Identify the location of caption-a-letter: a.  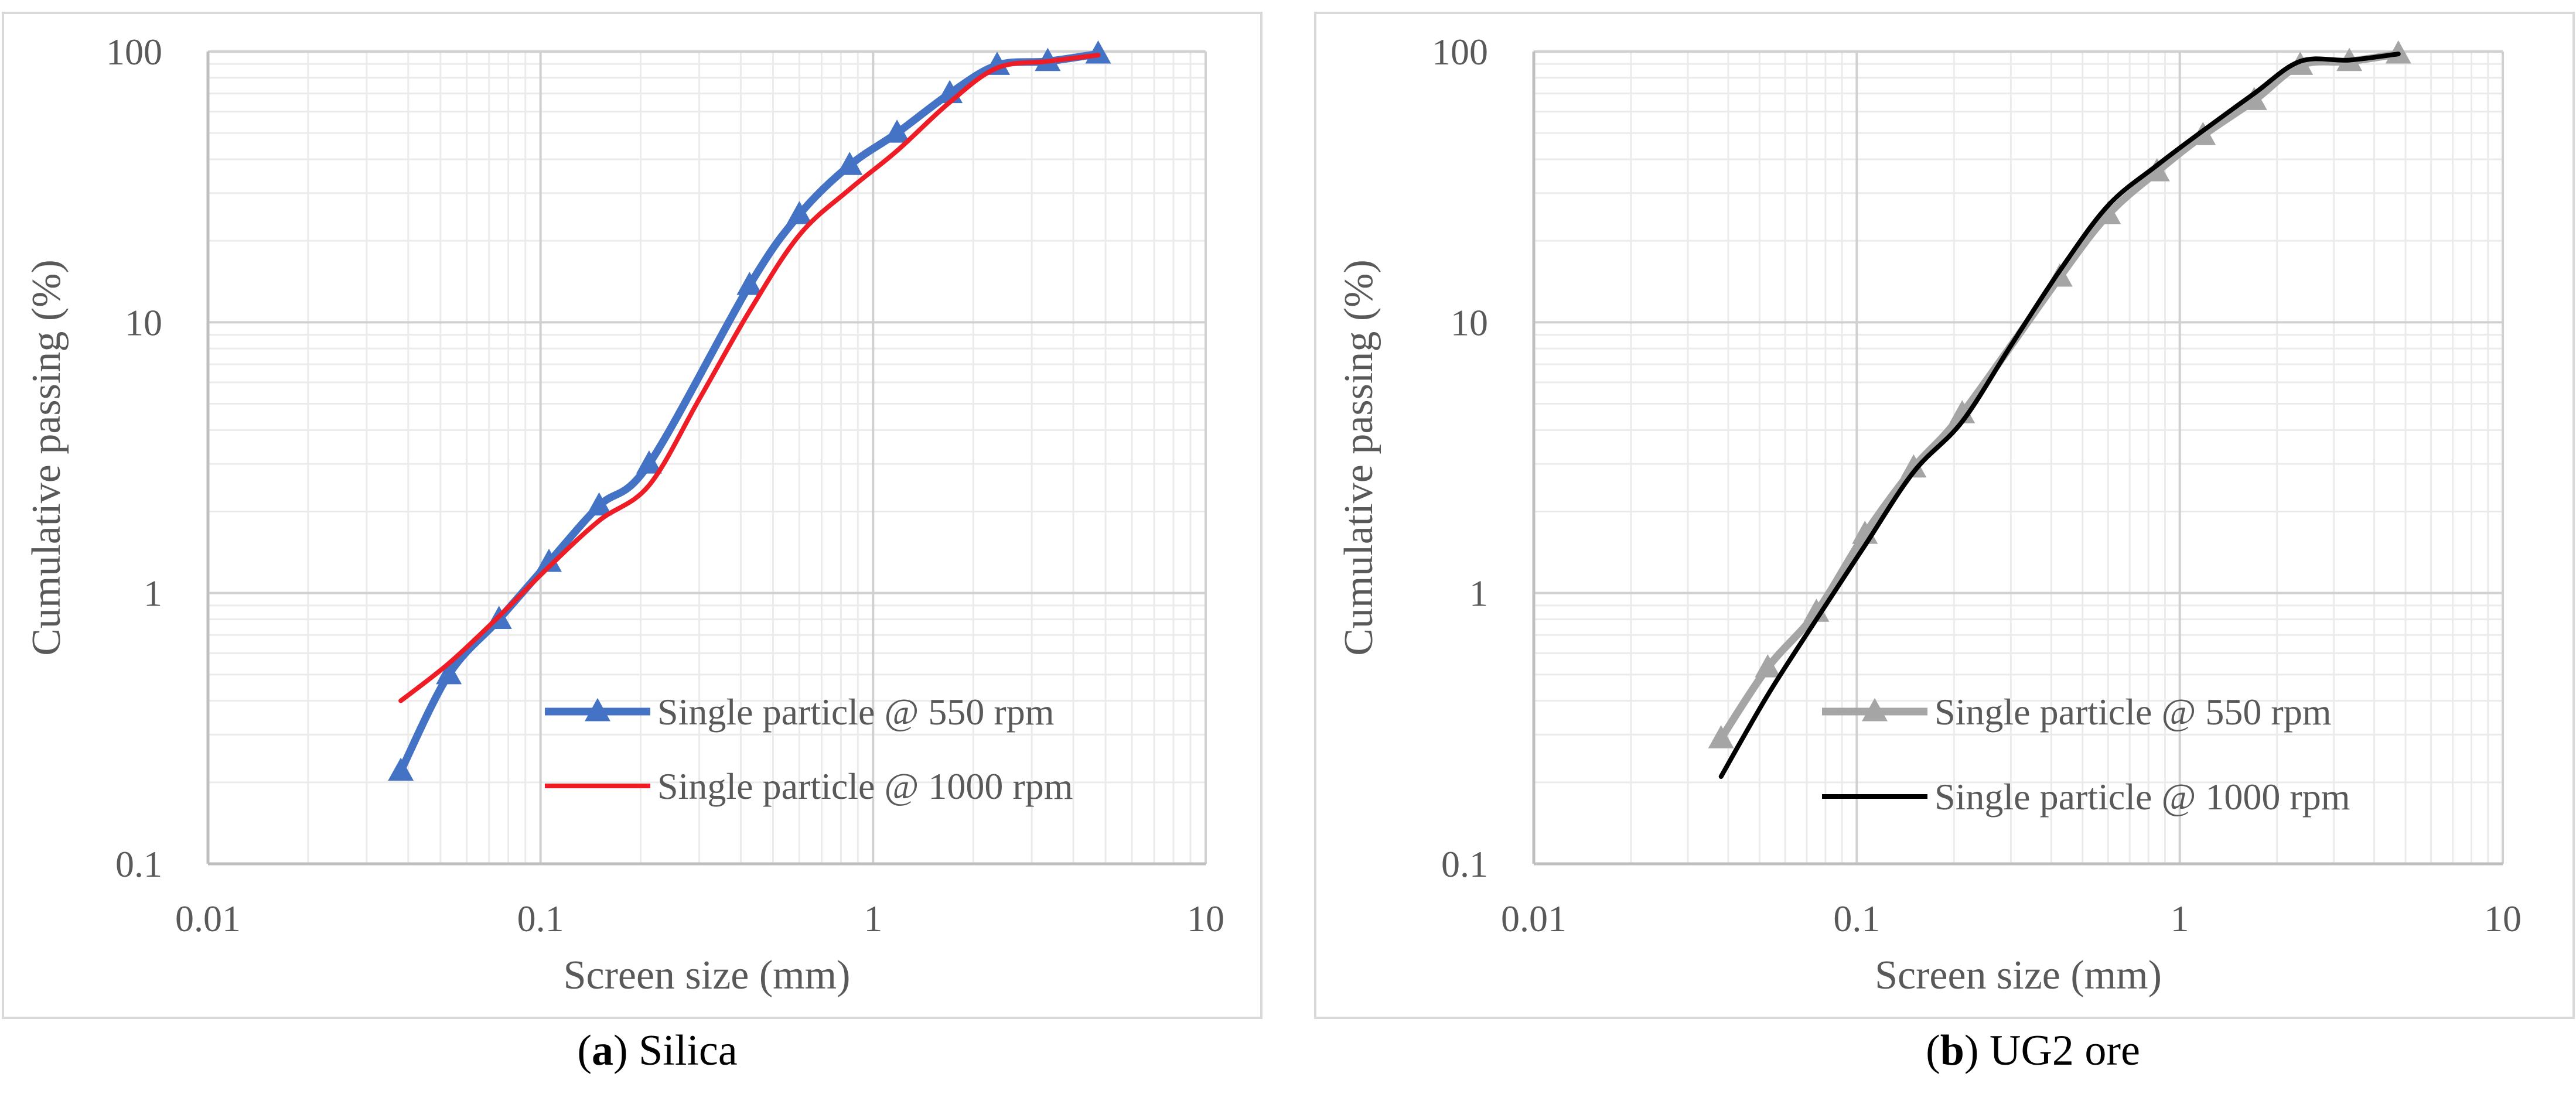
(602, 1051).